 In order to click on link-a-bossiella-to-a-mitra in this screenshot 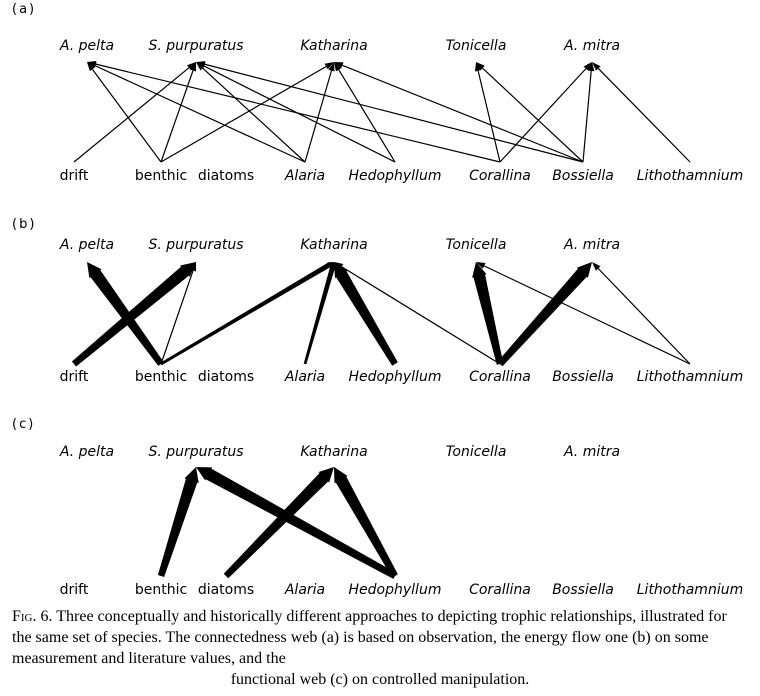, I will do `click(588, 112)`.